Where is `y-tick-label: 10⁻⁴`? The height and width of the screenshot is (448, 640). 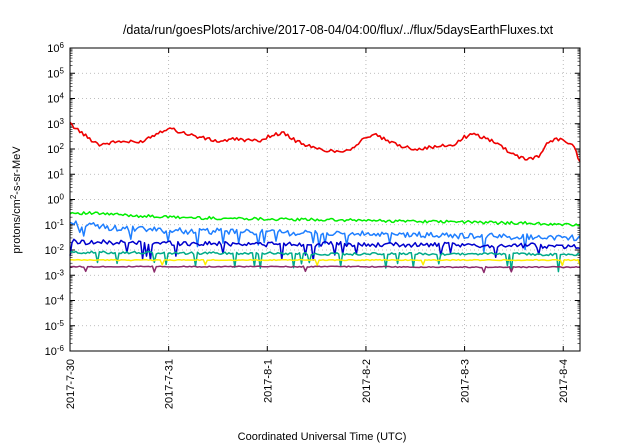
y-tick-label: 10⁻⁴ is located at coordinates (55, 300).